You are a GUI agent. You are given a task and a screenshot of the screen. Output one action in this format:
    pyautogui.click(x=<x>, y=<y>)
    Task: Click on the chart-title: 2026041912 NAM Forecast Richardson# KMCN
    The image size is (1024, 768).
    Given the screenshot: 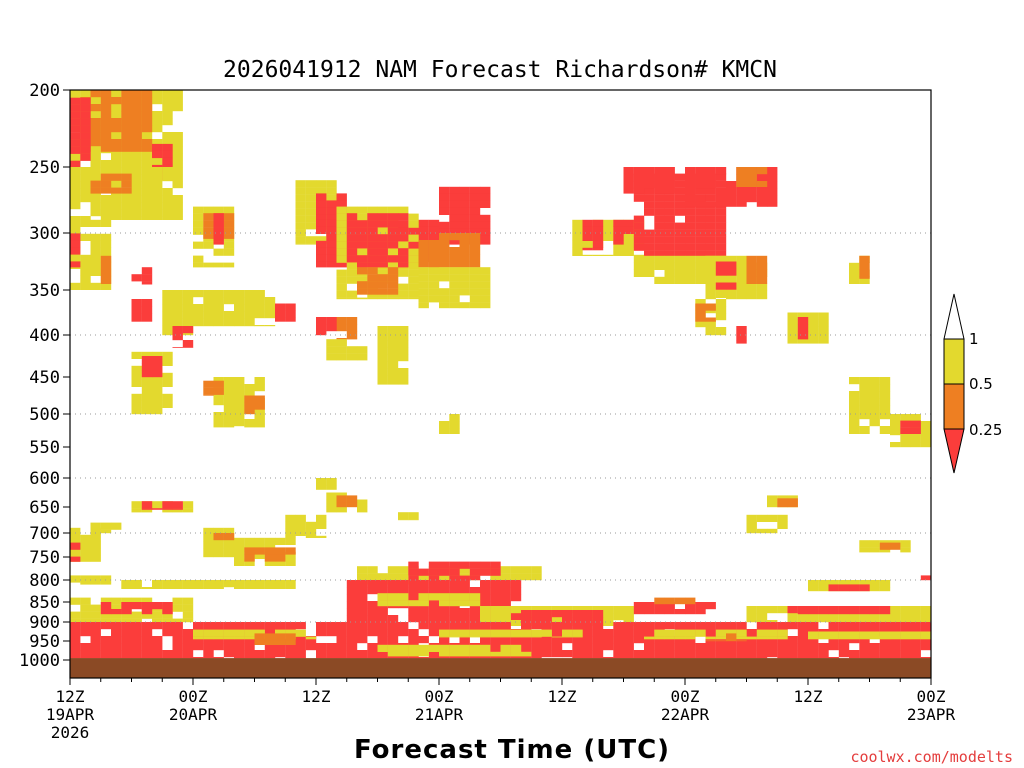 What is the action you would take?
    pyautogui.click(x=500, y=70)
    